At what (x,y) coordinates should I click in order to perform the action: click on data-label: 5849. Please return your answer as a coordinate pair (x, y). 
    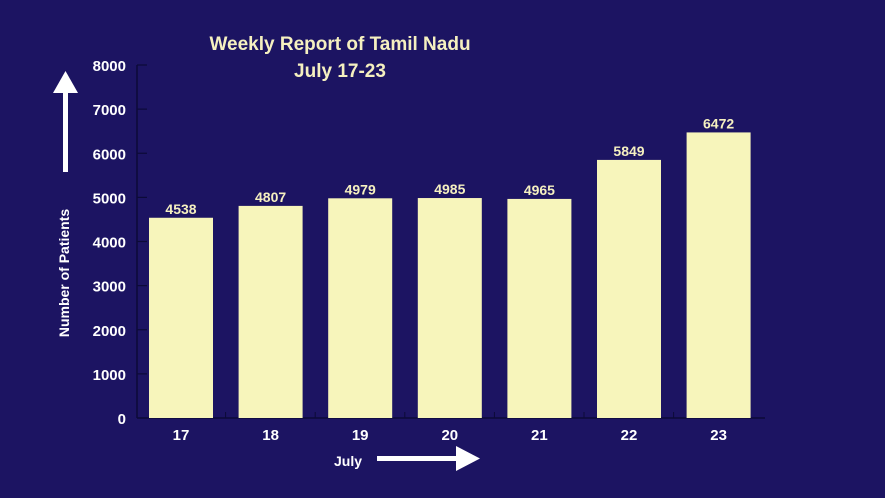
    Looking at the image, I should click on (628, 151).